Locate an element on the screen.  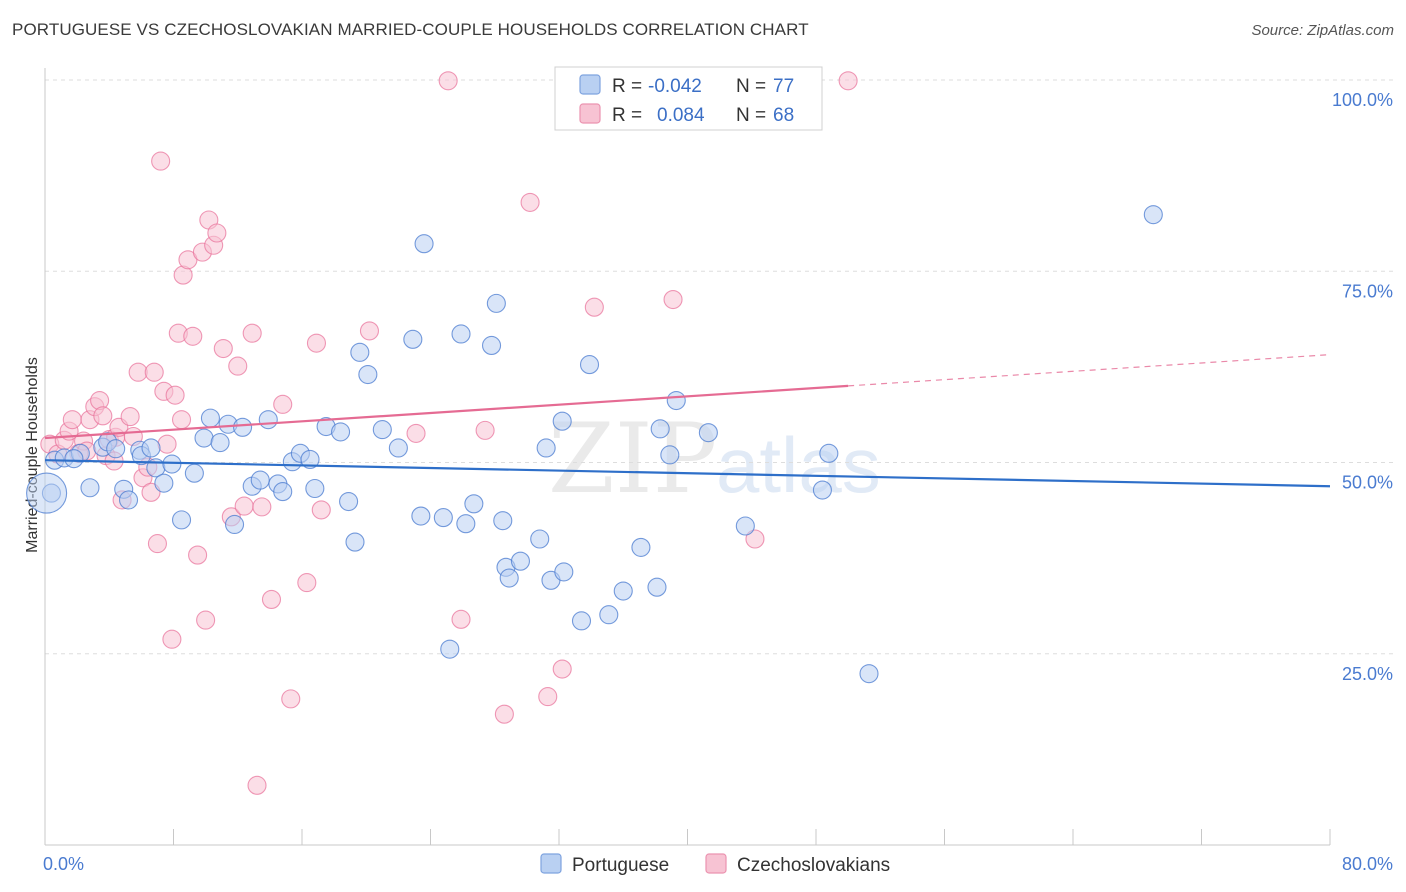
bottom-legend-swatch-czechoslovakians is located at coordinates (716, 863).